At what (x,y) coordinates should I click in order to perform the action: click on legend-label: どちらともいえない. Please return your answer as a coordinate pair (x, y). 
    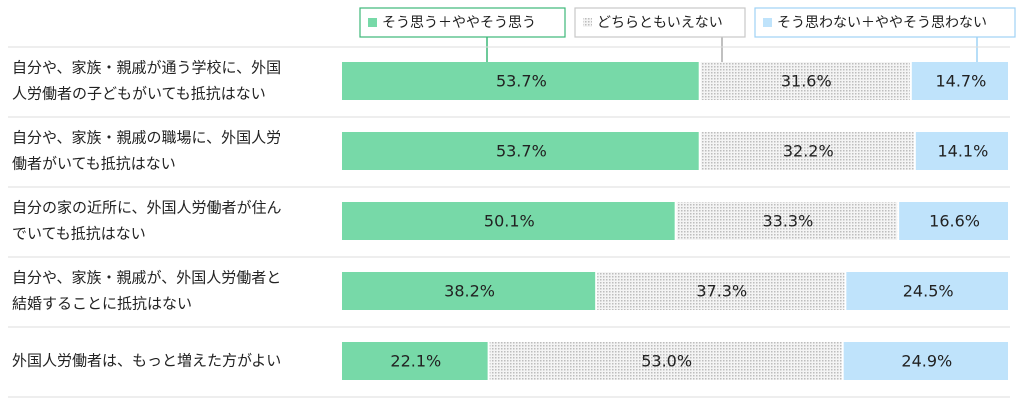
    Looking at the image, I should click on (660, 23).